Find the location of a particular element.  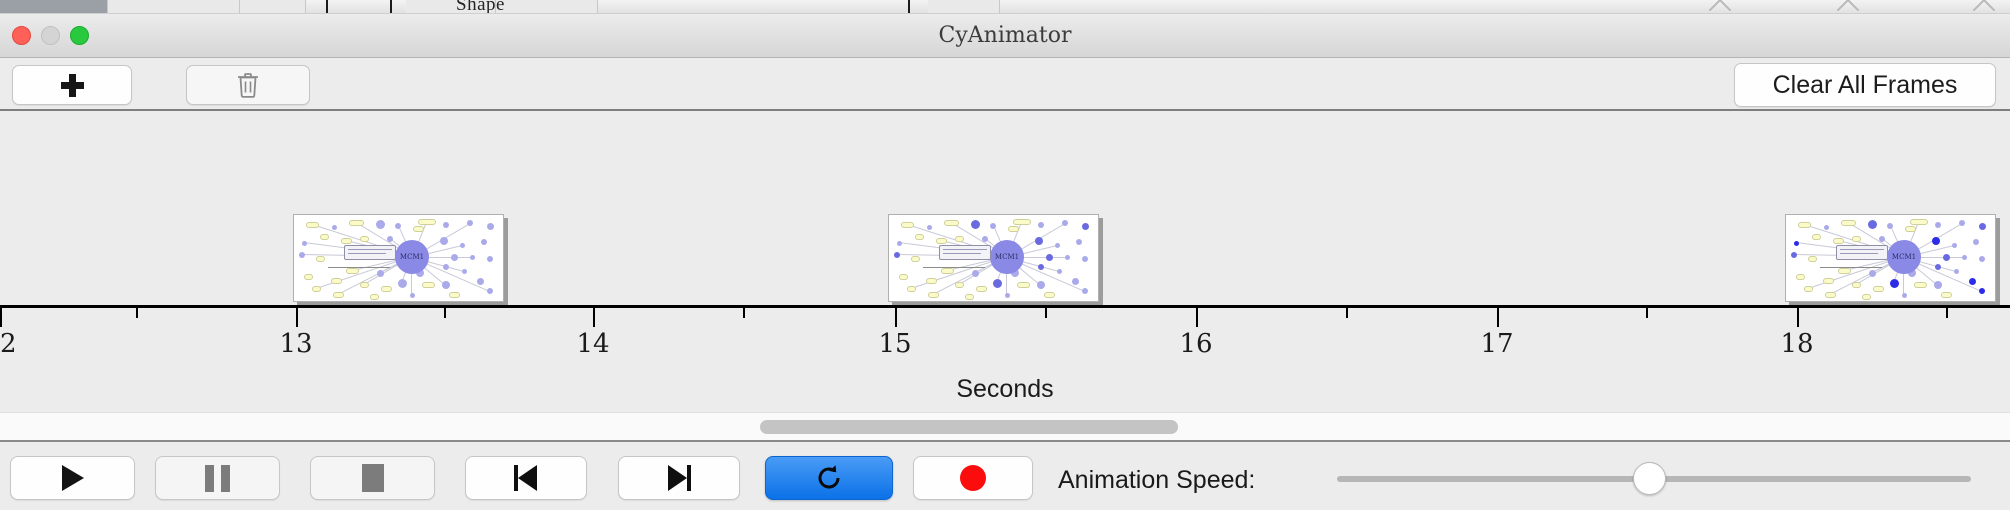

scrollbar-thumb is located at coordinates (969, 427).